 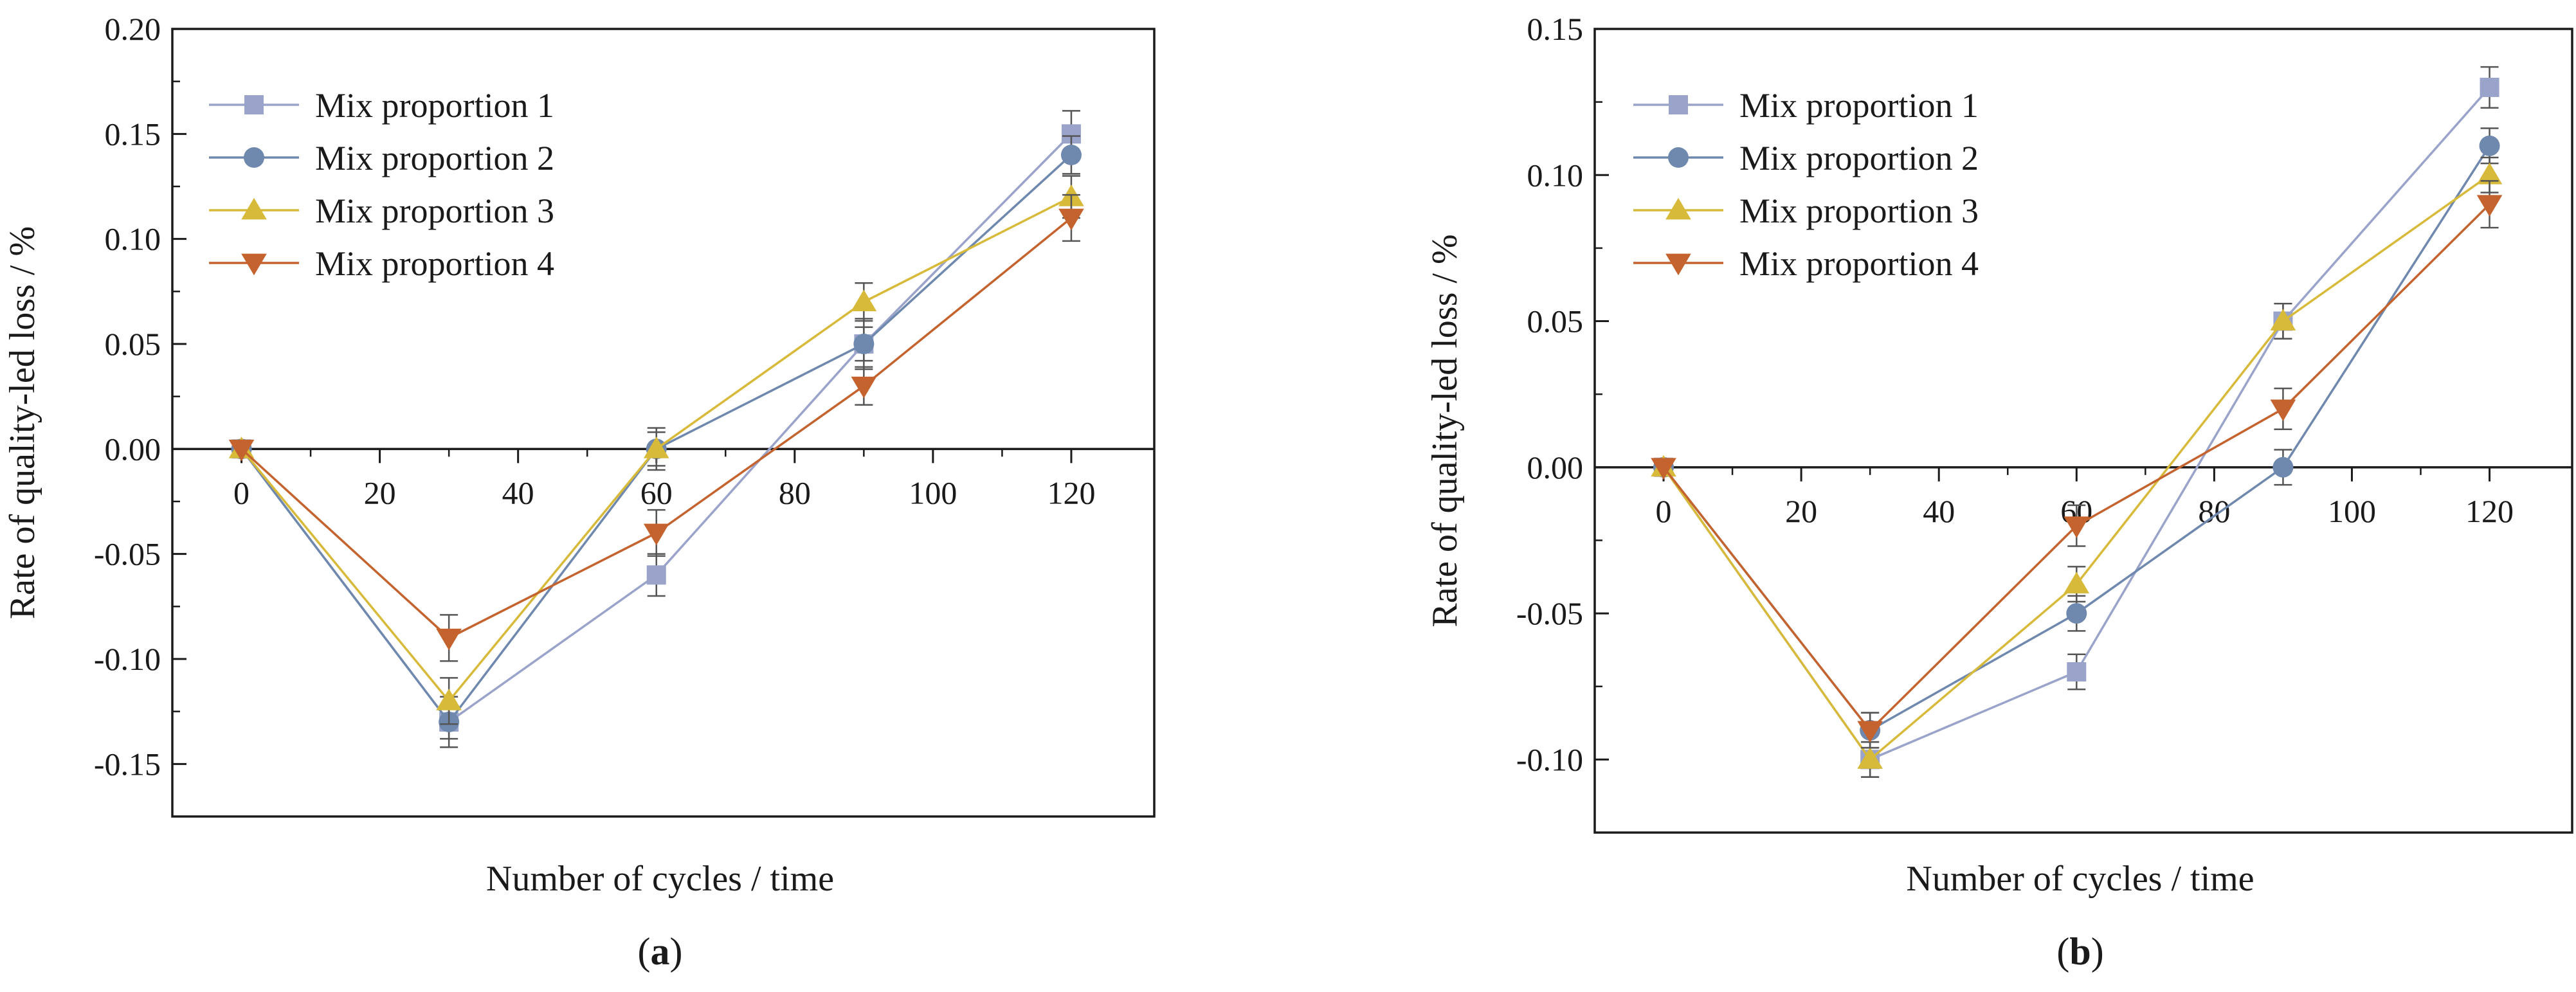 I want to click on y-tick-label: 0.20, so click(x=133, y=29).